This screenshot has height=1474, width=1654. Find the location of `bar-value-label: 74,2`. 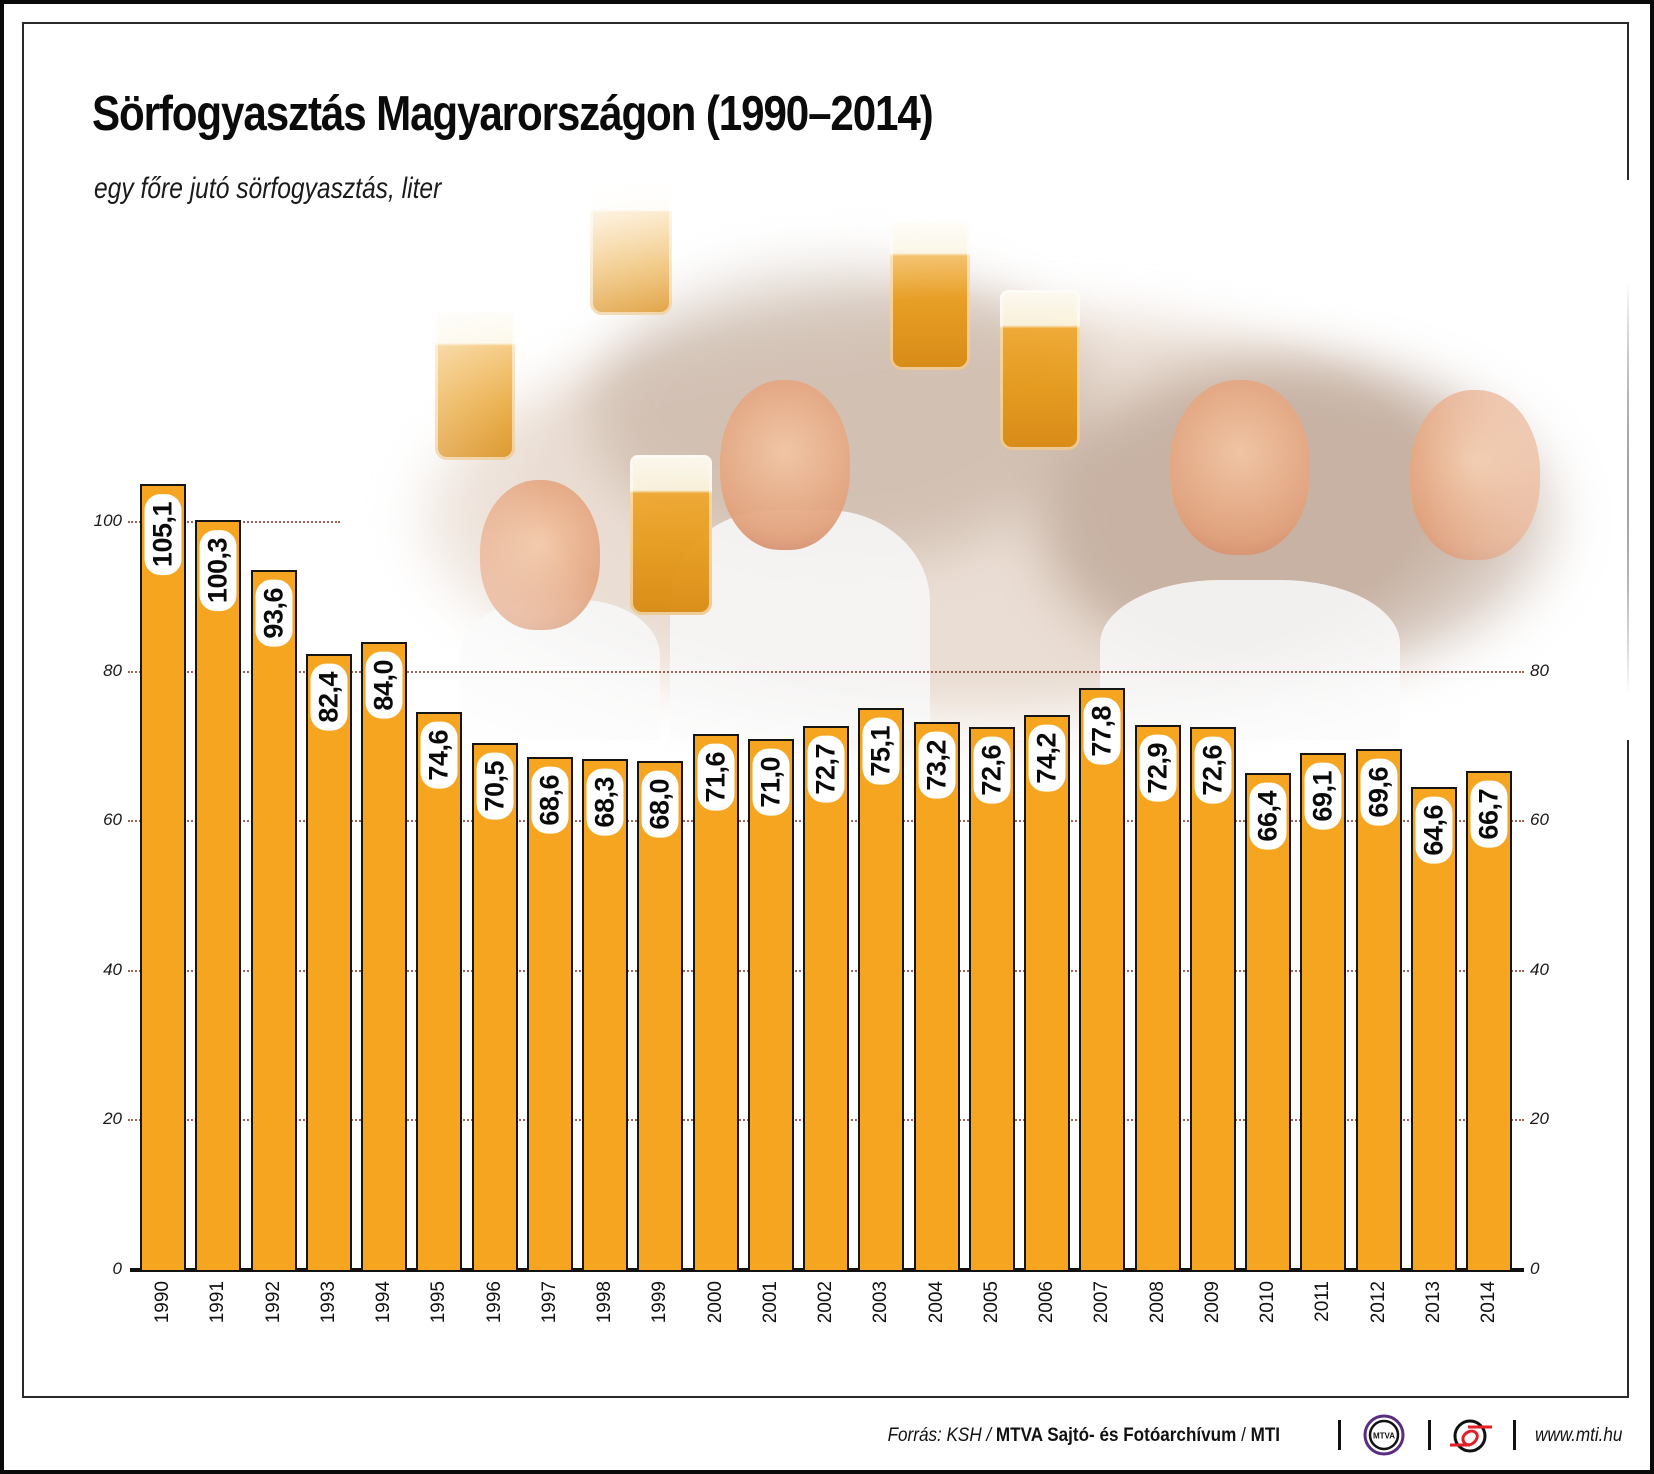

bar-value-label: 74,2 is located at coordinates (1047, 758).